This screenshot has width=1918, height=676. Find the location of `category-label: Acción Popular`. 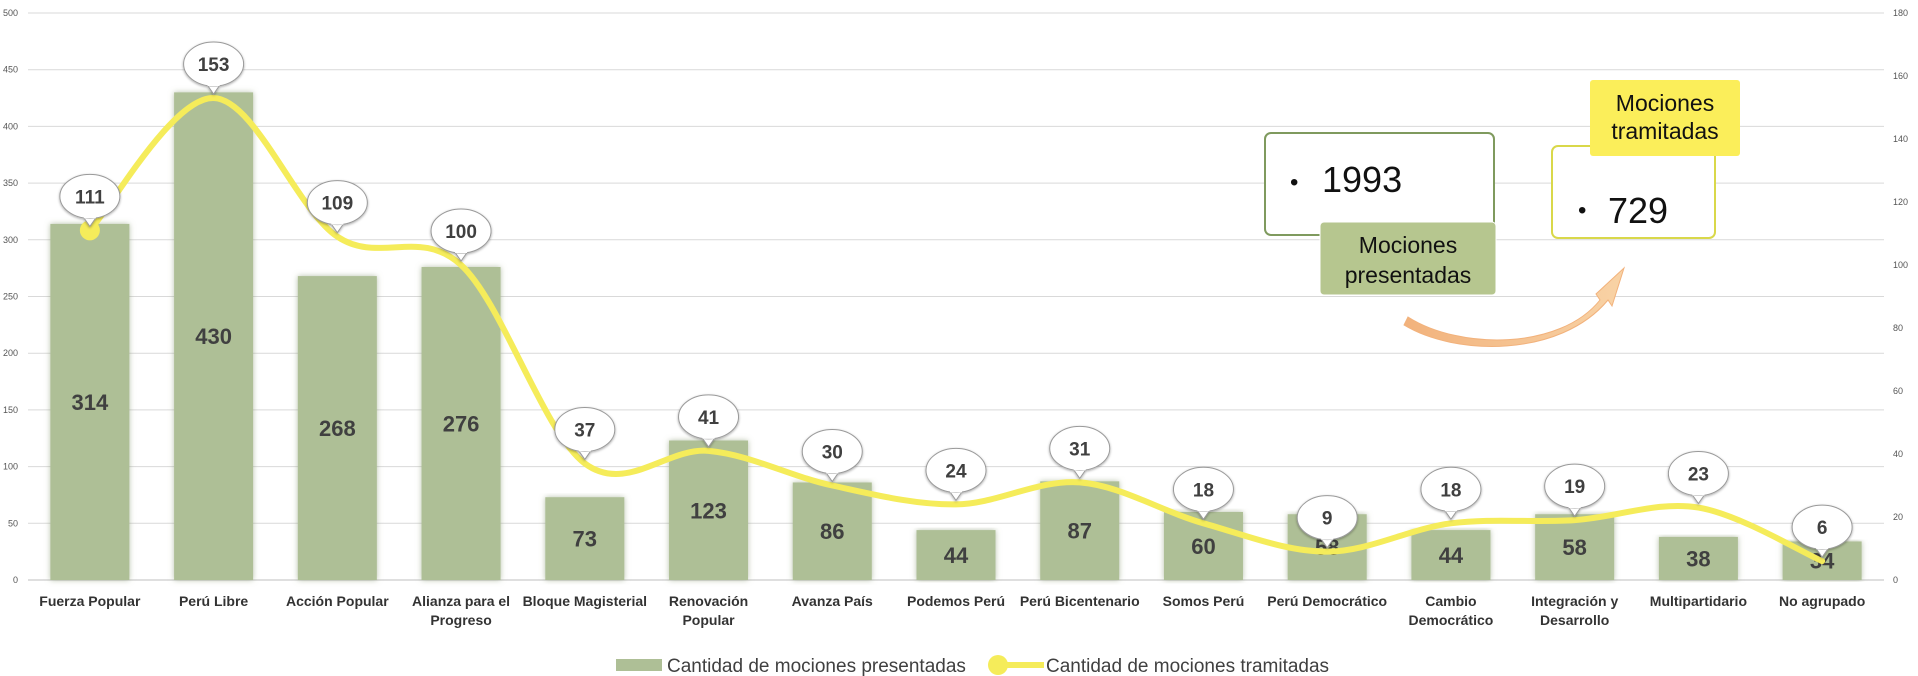

category-label: Acción Popular is located at coordinates (337, 601).